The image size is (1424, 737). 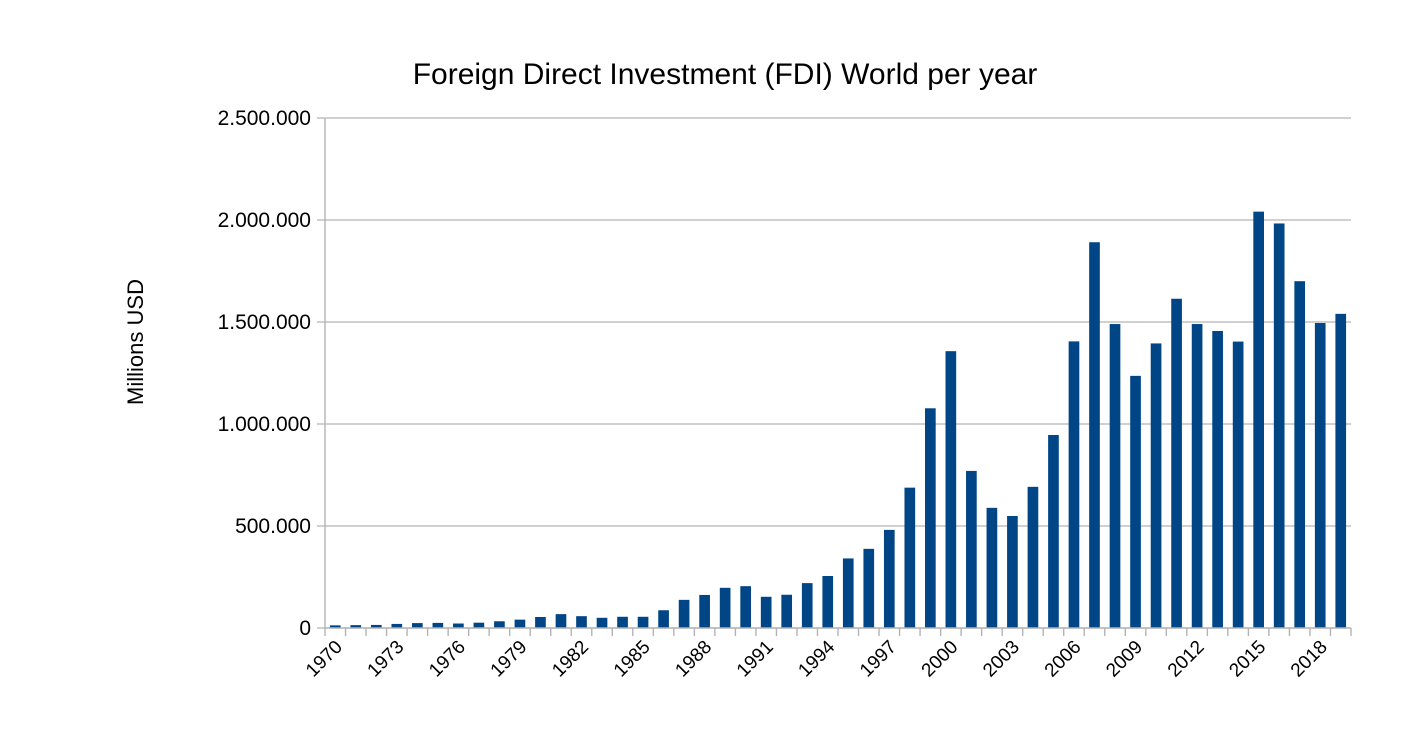 What do you see at coordinates (135, 342) in the screenshot?
I see `y-axis-label: Millions USD` at bounding box center [135, 342].